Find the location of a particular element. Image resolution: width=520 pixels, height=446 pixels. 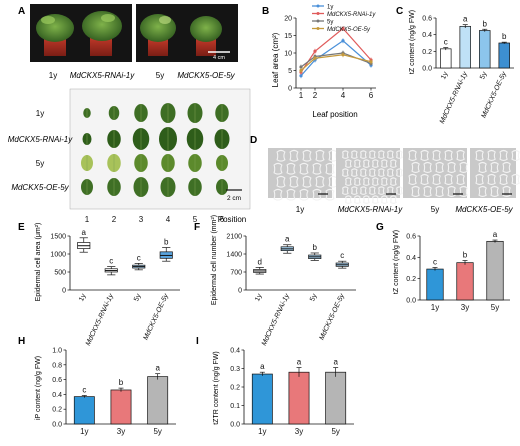

panel-letter-d: D is located at coordinates (253, 140).